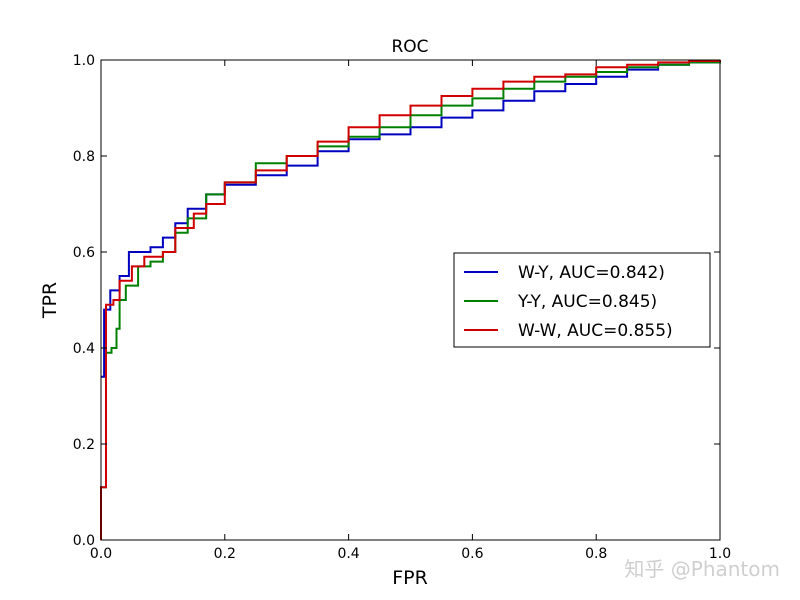 The height and width of the screenshot is (600, 800). What do you see at coordinates (101, 554) in the screenshot?
I see `x-tick-label: 0.0` at bounding box center [101, 554].